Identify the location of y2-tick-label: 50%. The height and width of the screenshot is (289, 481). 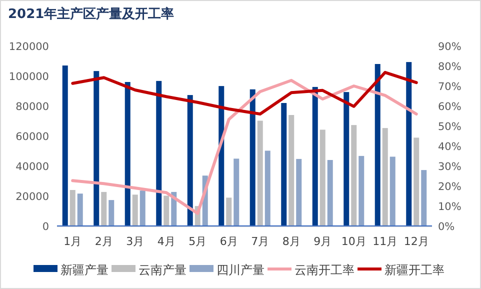
(450, 127).